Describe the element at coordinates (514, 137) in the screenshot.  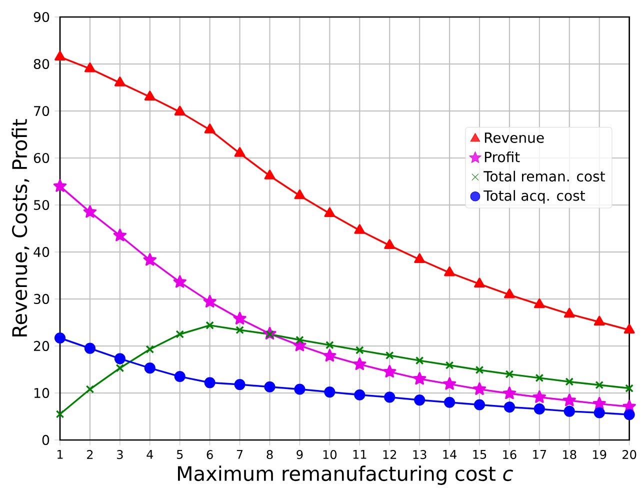
I see `legend-label: Revenue` at that location.